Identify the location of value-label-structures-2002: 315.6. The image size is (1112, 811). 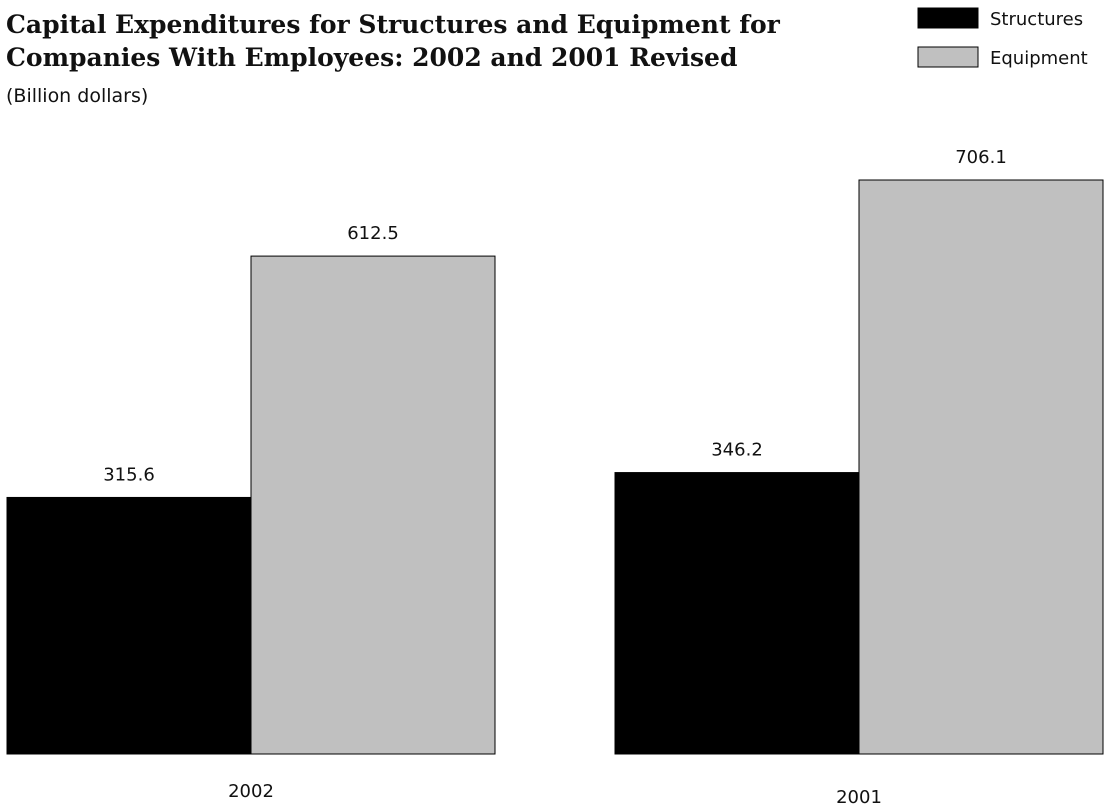
(129, 474).